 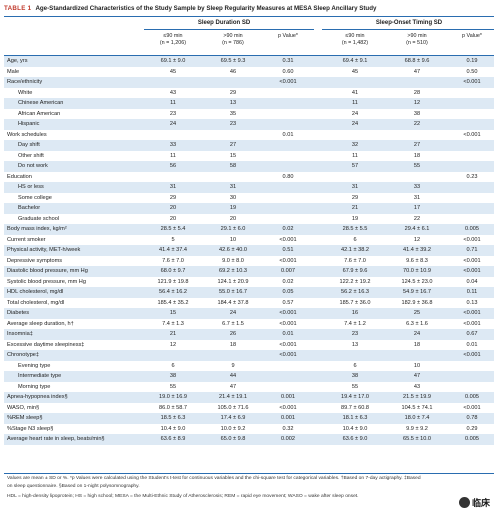 I want to click on column-header: >90 min (n = 510), so click(x=417, y=40).